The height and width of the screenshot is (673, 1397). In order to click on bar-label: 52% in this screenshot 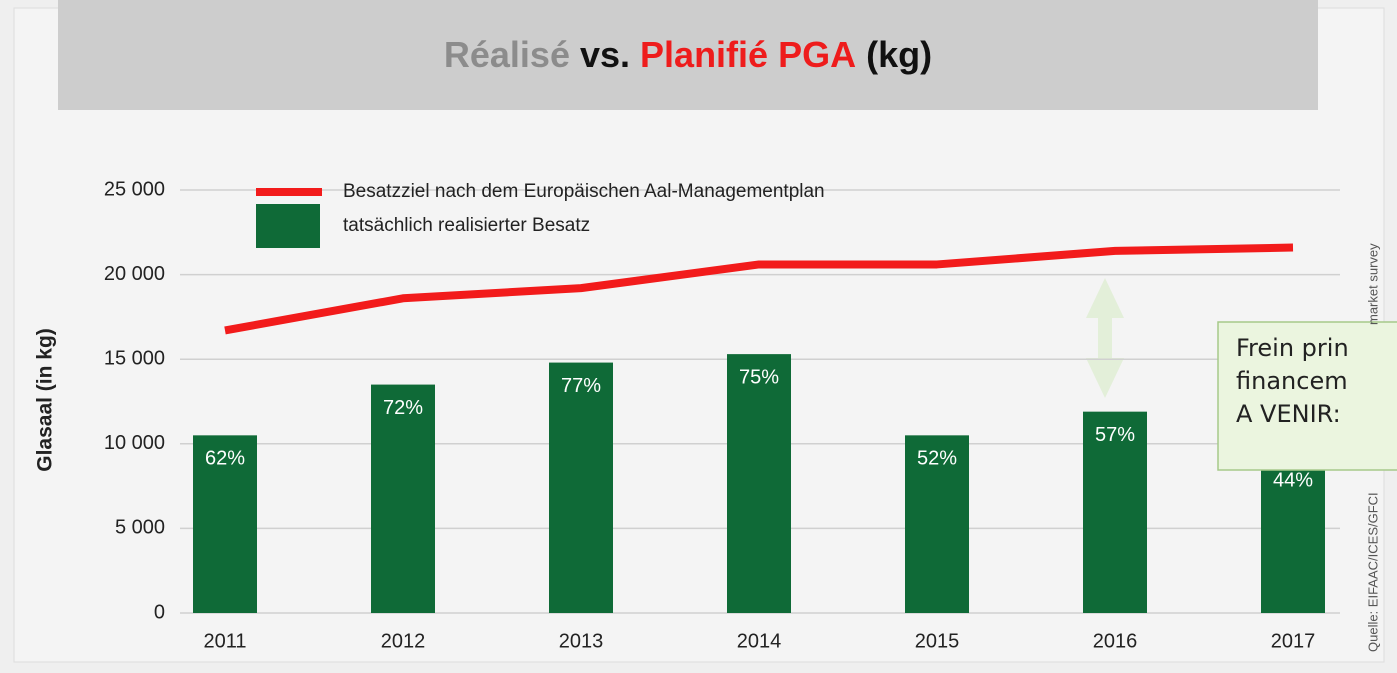, I will do `click(937, 459)`.